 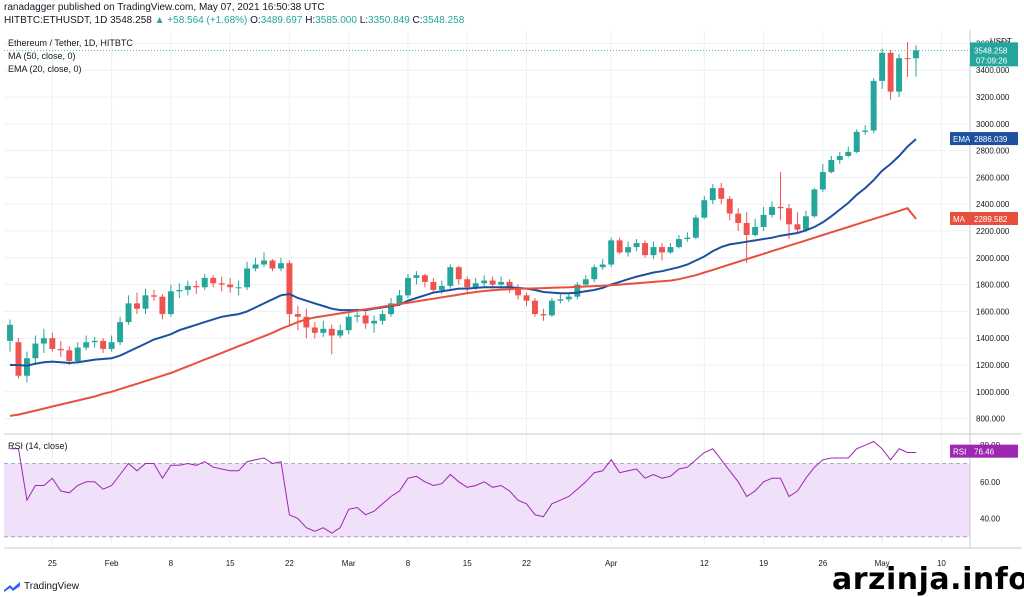 What do you see at coordinates (941, 563) in the screenshot?
I see `time-tick-label: 10` at bounding box center [941, 563].